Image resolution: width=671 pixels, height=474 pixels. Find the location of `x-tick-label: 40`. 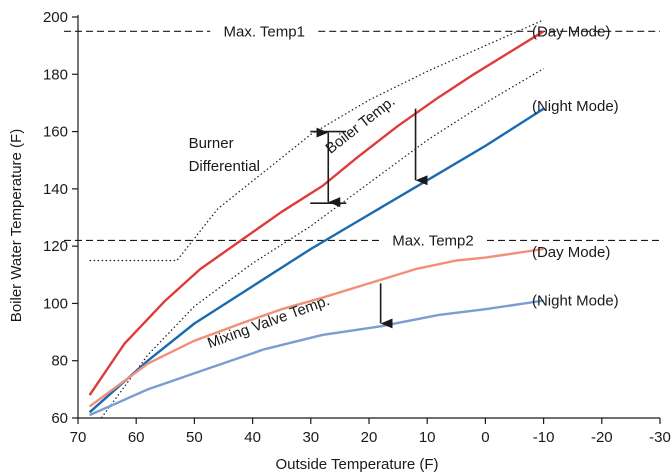

x-tick-label: 40 is located at coordinates (252, 437).